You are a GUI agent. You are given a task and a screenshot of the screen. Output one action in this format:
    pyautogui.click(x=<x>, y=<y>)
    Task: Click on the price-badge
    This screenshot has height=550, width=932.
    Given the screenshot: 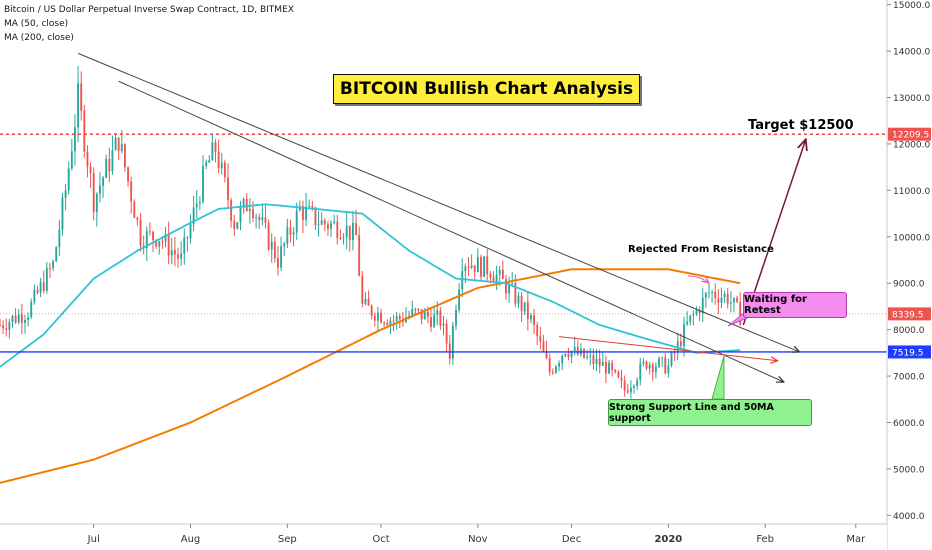 What is the action you would take?
    pyautogui.click(x=909, y=134)
    